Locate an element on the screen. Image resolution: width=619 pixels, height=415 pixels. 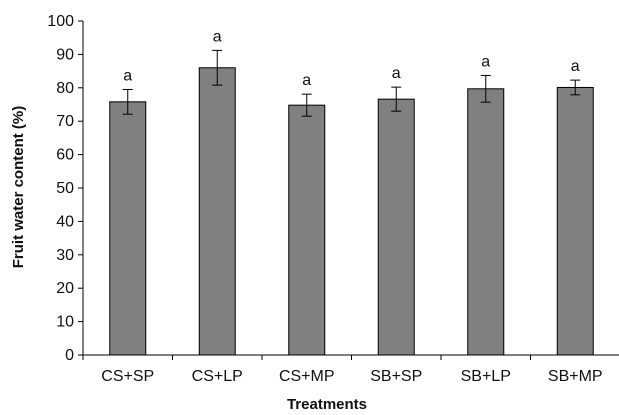
x-tick-label: CS+LP is located at coordinates (217, 376).